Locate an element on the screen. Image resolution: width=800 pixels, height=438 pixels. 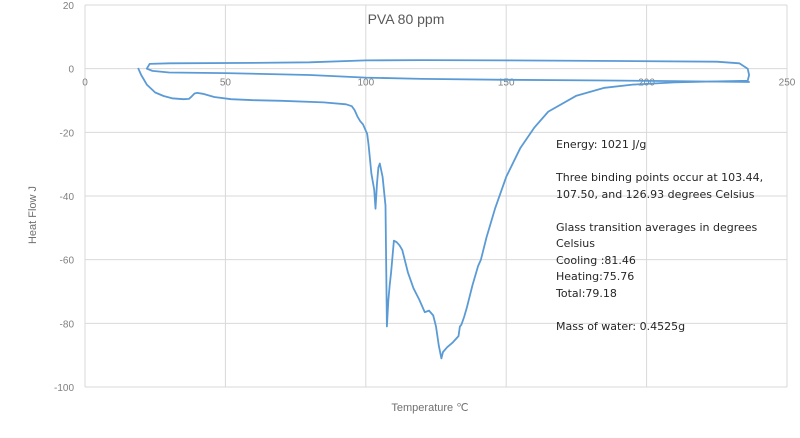
x-tick-label: 250 is located at coordinates (787, 83).